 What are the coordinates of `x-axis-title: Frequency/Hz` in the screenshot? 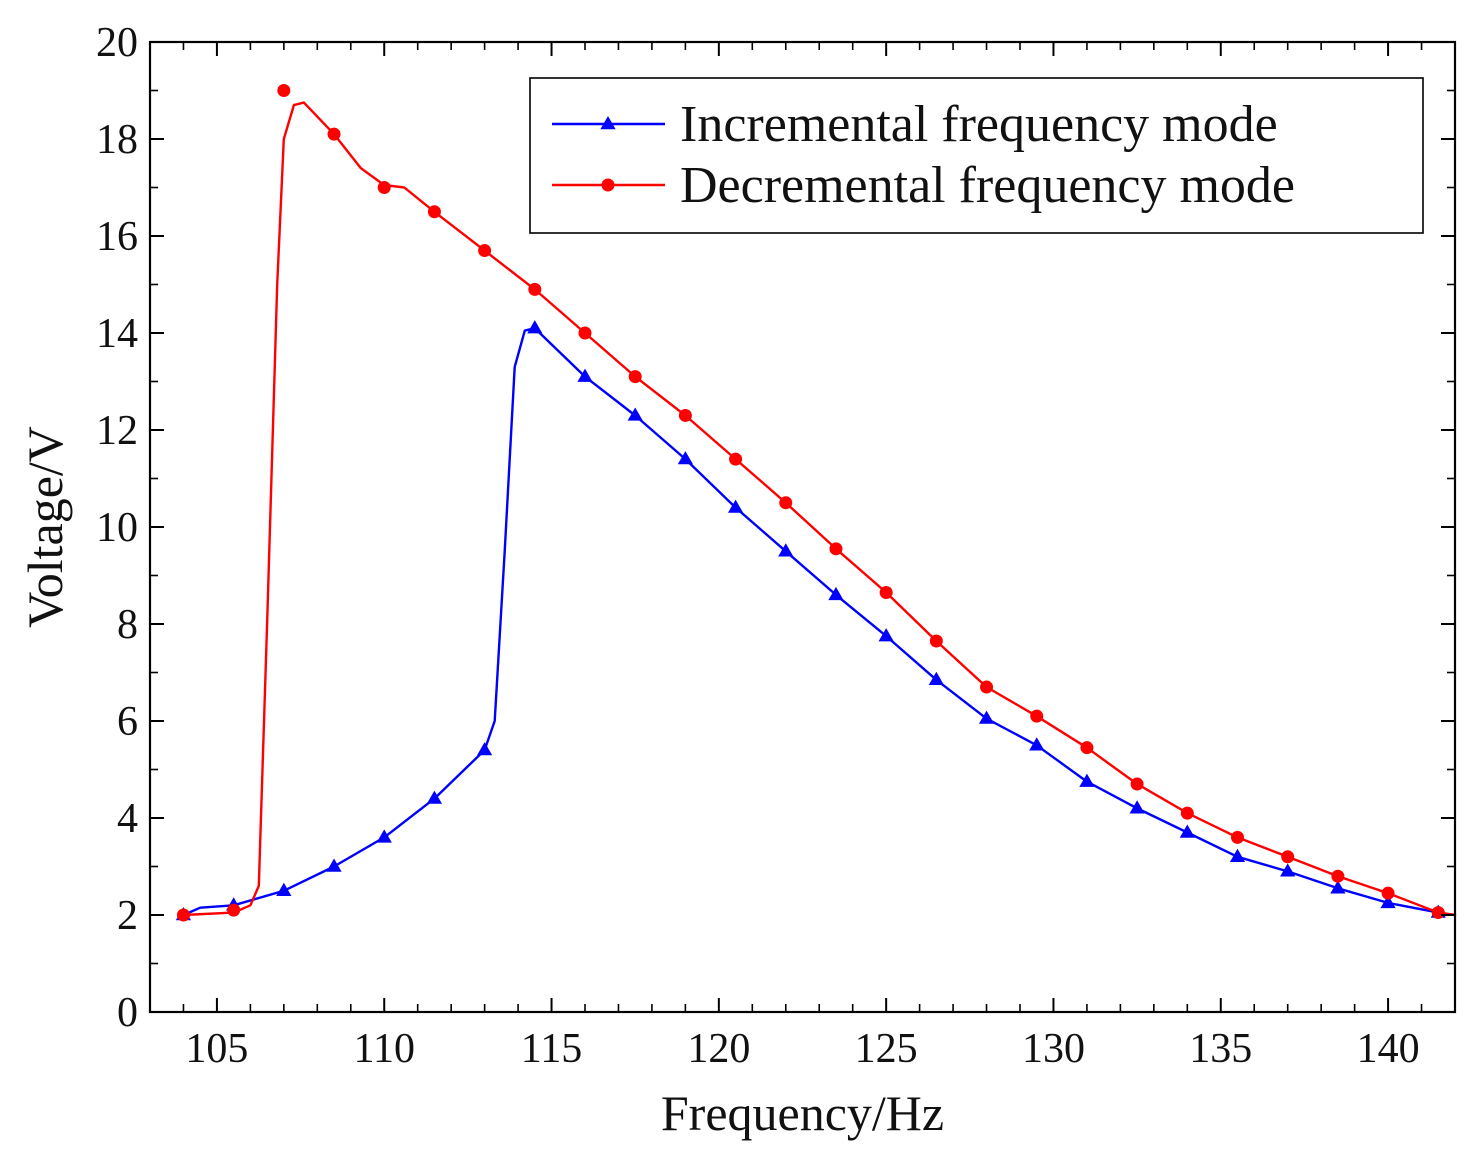 It's located at (802, 1113).